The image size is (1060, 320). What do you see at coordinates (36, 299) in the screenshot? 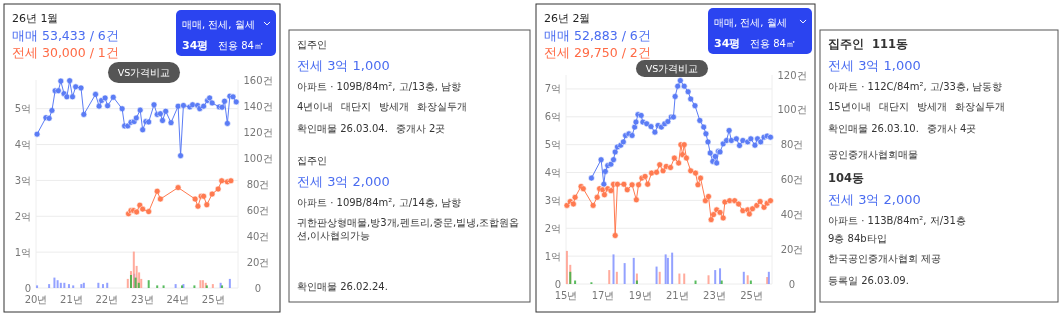
I see `x-tick-label: 20년` at bounding box center [36, 299].